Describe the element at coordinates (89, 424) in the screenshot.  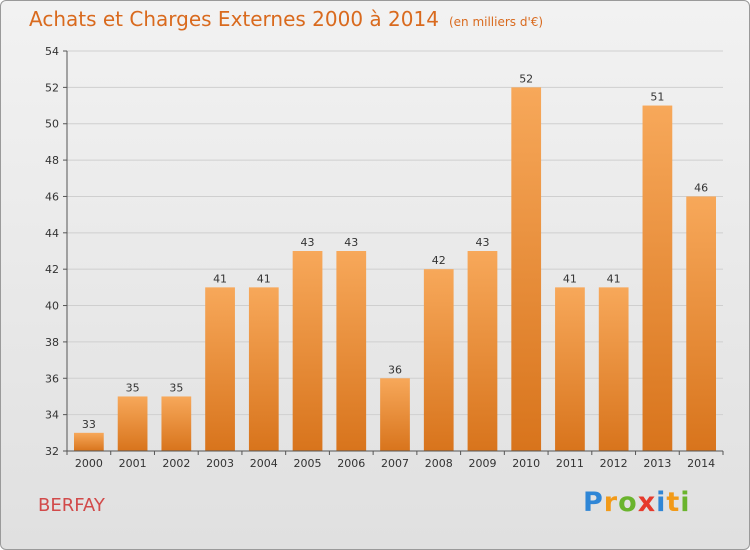
I see `bar-value-label: 33` at that location.